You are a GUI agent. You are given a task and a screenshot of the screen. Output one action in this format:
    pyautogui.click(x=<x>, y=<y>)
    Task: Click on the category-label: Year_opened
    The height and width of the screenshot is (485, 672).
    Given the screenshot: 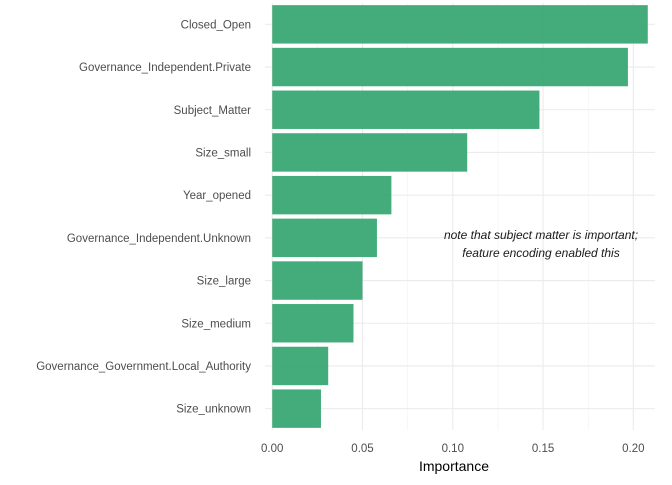 What is the action you would take?
    pyautogui.click(x=217, y=196)
    